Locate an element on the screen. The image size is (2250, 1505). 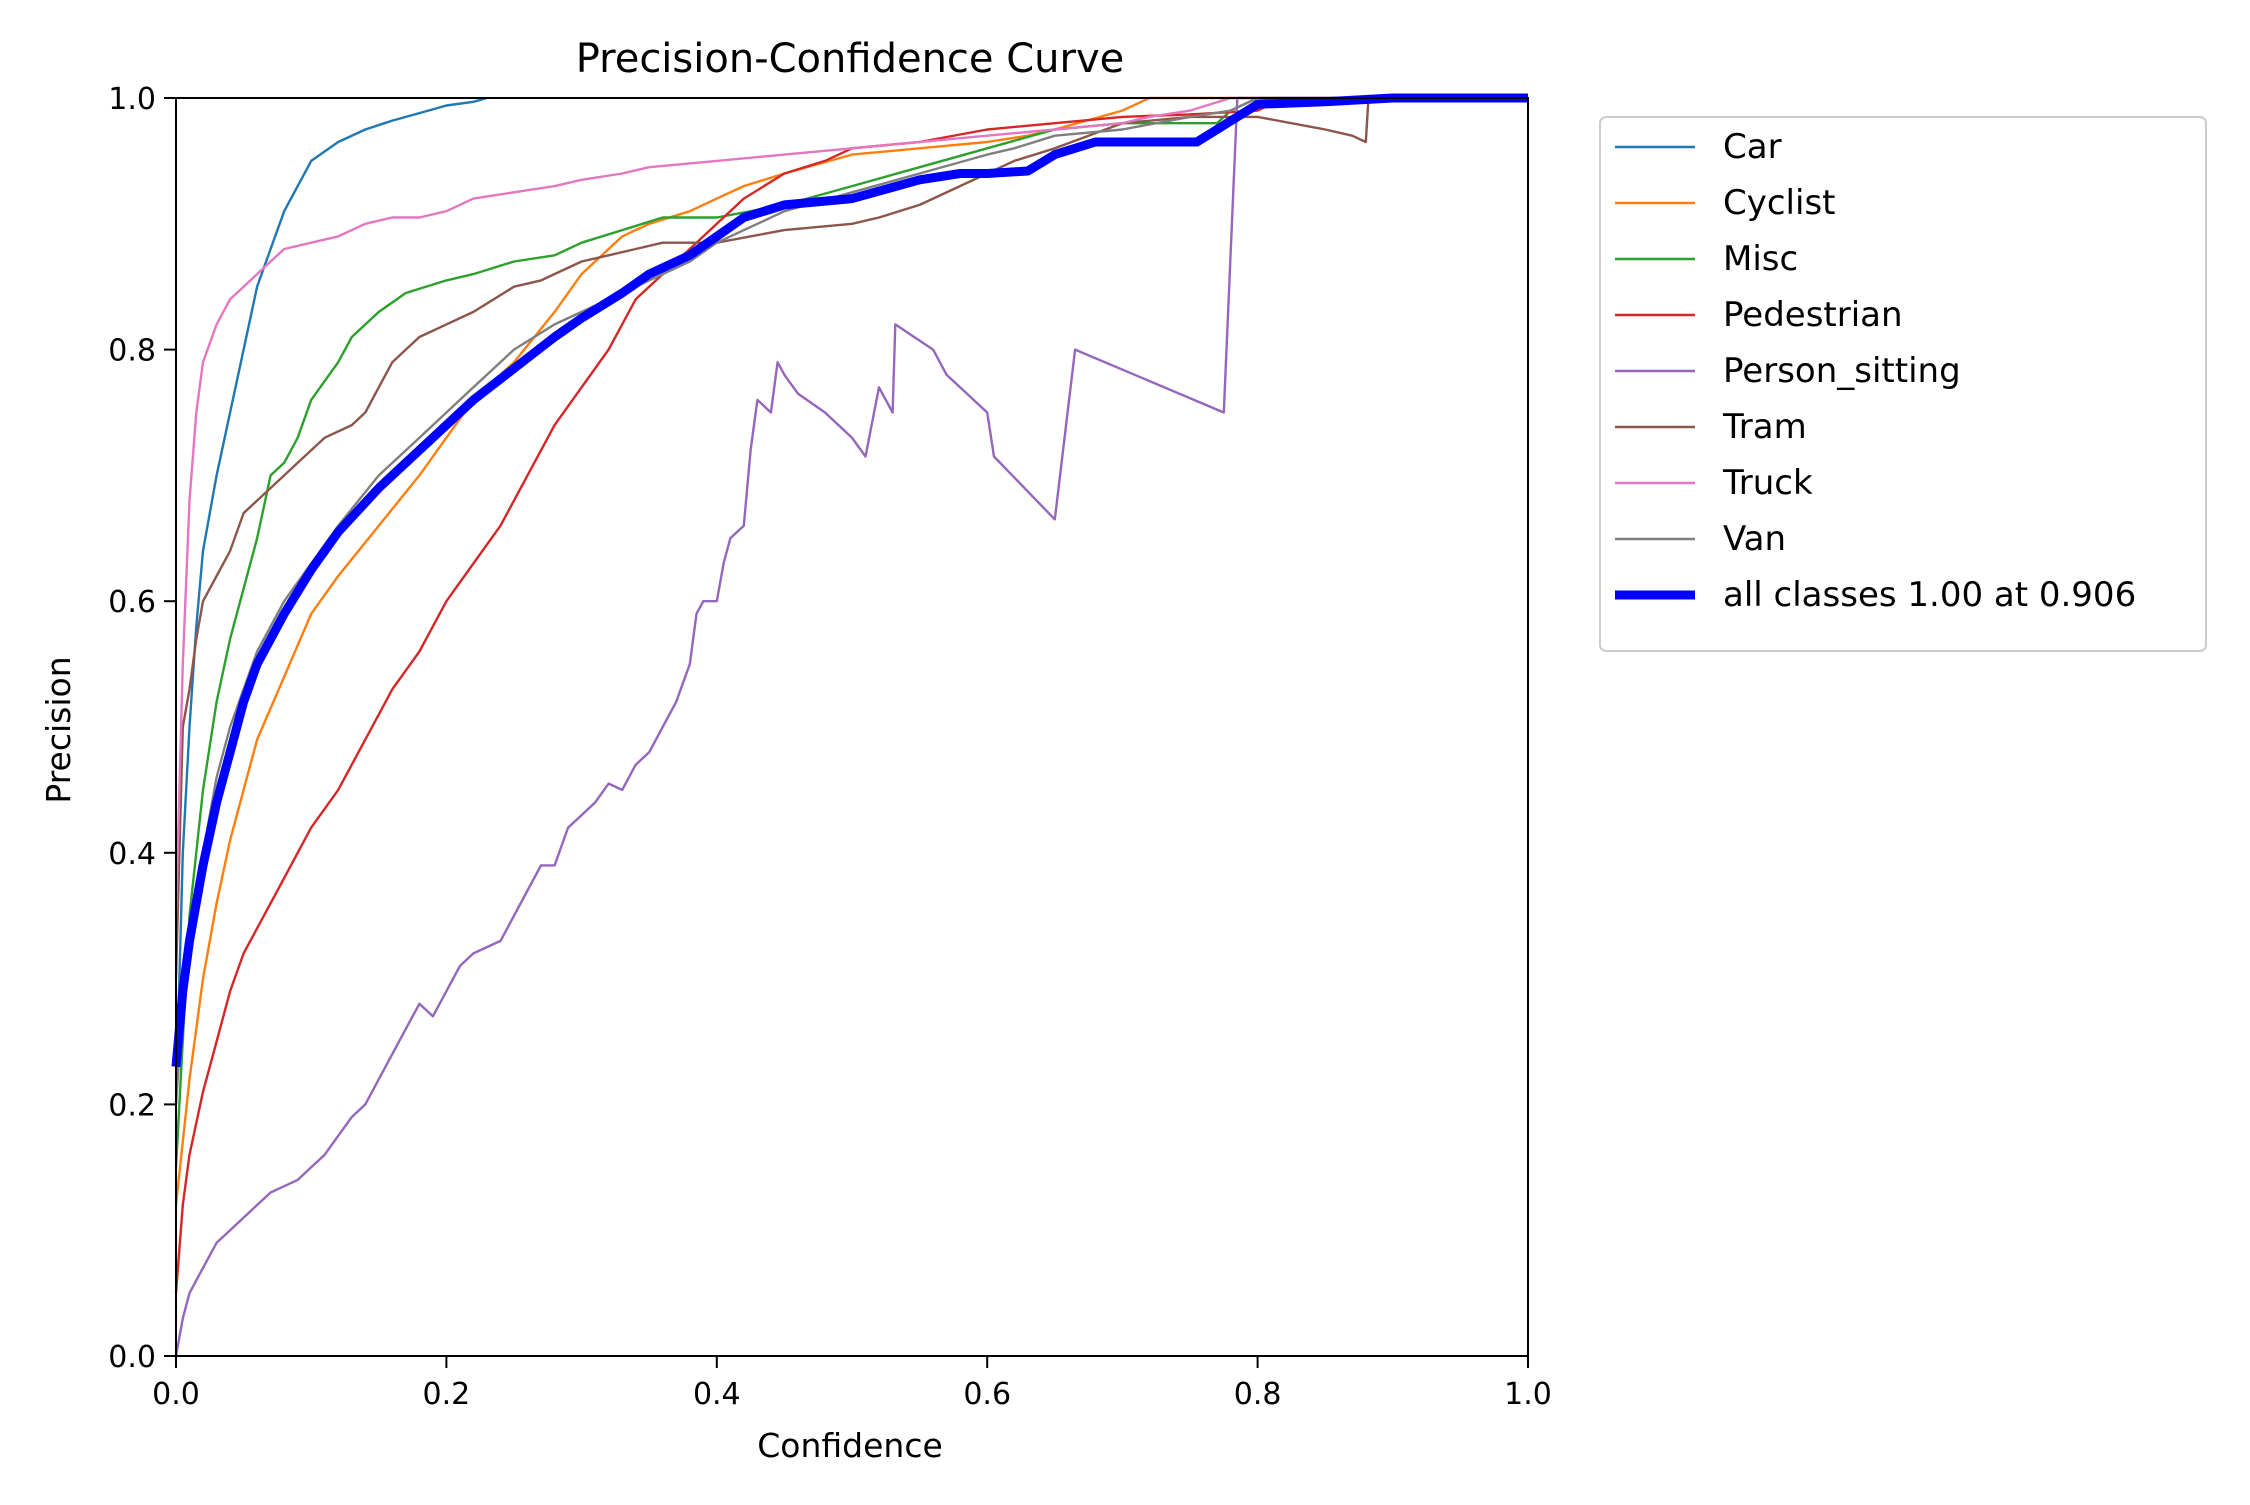
chart-title: Precision-Confidence Curve is located at coordinates (850, 59).